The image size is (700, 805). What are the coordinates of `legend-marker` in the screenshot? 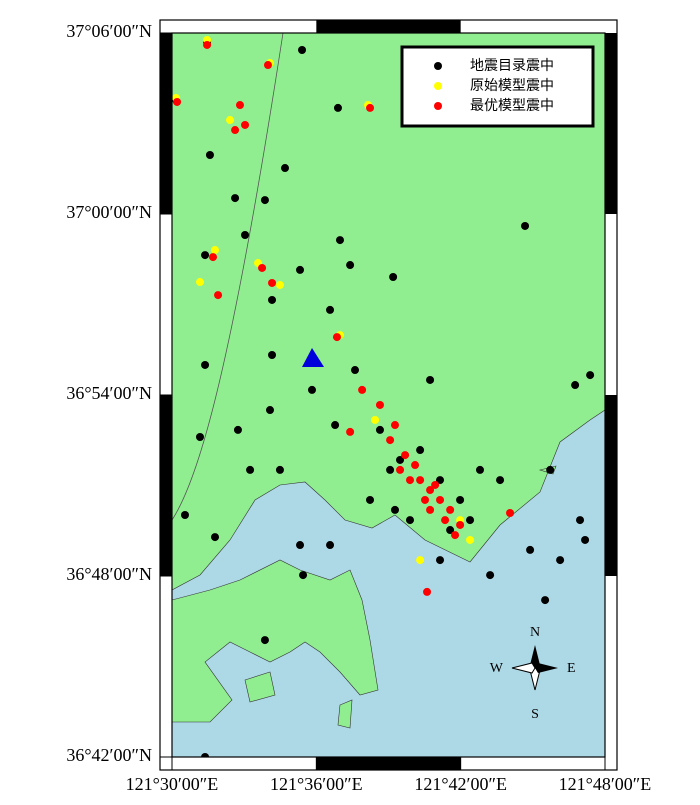 It's located at (438, 66).